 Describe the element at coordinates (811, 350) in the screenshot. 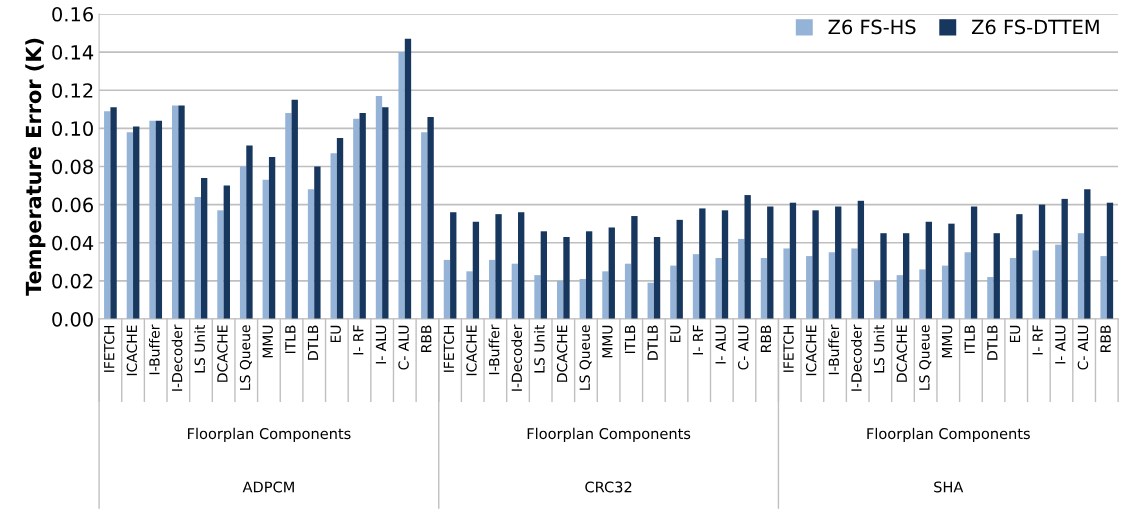

I see `x-tick-label: ICACHE` at that location.